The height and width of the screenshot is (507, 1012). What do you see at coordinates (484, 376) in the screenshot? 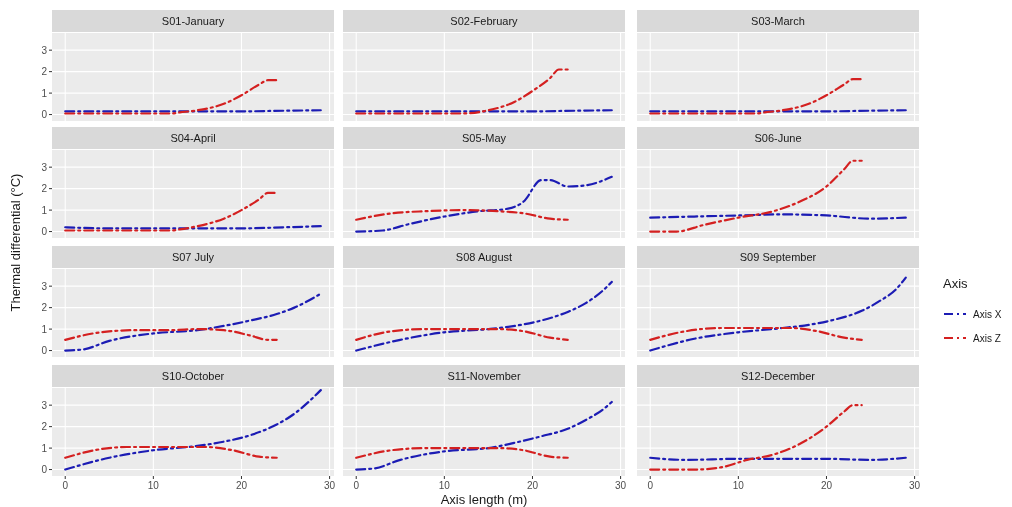
I see `chart-title: S11-November` at bounding box center [484, 376].